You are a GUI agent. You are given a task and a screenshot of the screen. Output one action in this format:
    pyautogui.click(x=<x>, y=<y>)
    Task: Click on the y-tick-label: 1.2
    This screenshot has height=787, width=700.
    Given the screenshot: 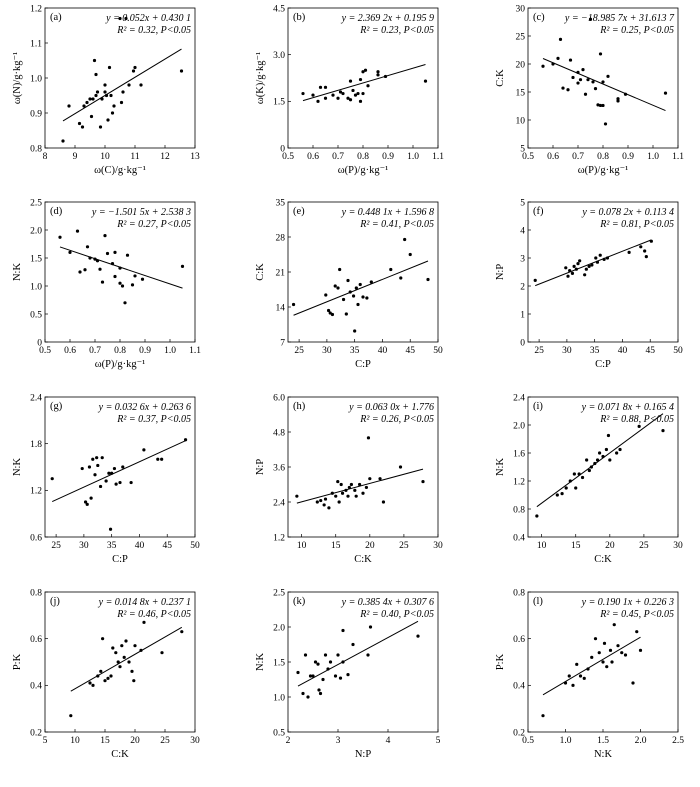 What is the action you would take?
    pyautogui.click(x=36, y=492)
    